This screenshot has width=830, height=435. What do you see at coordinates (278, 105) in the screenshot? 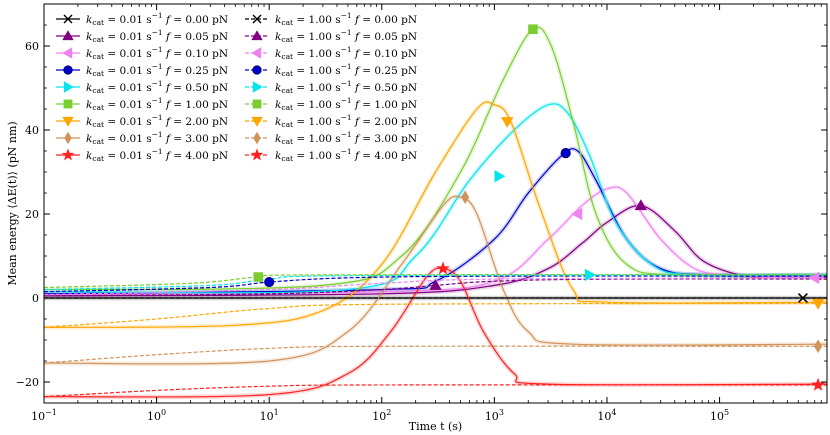
I see `legend-label-14-part-0: k` at bounding box center [278, 105].